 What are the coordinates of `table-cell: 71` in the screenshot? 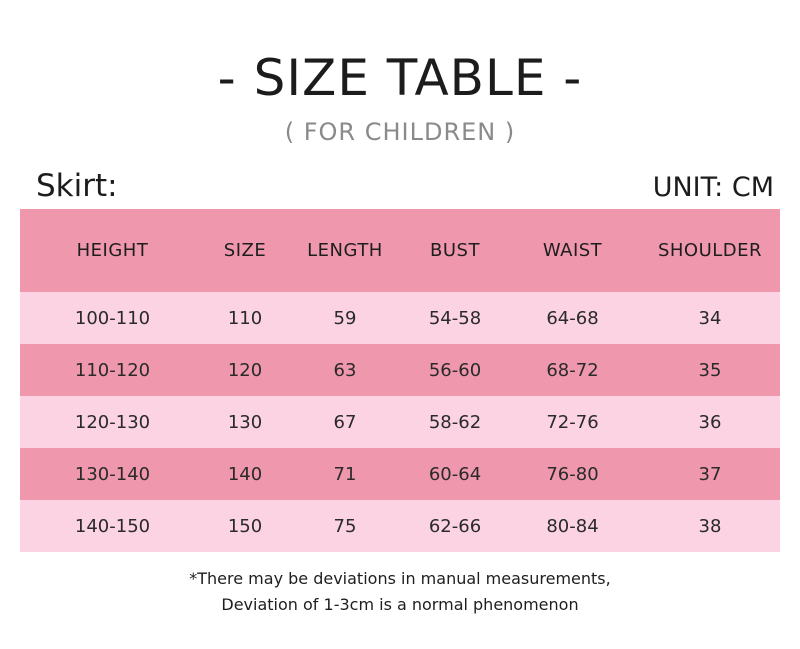 It's located at (345, 474).